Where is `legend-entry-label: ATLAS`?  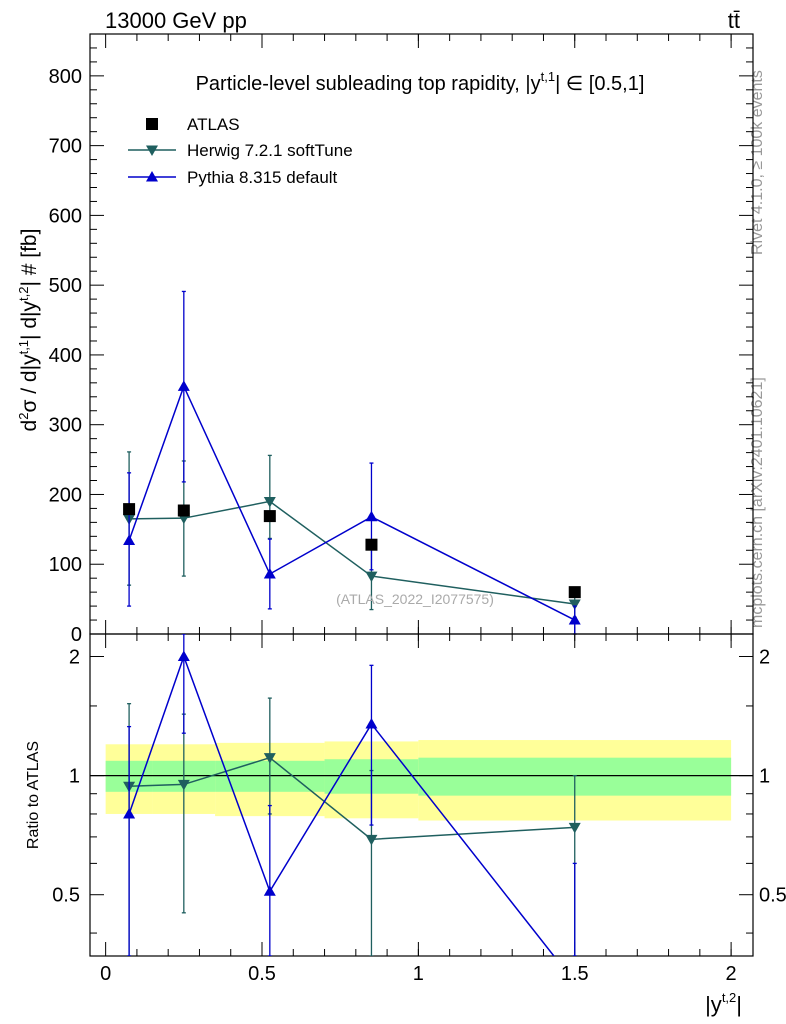 legend-entry-label: ATLAS is located at coordinates (213, 124).